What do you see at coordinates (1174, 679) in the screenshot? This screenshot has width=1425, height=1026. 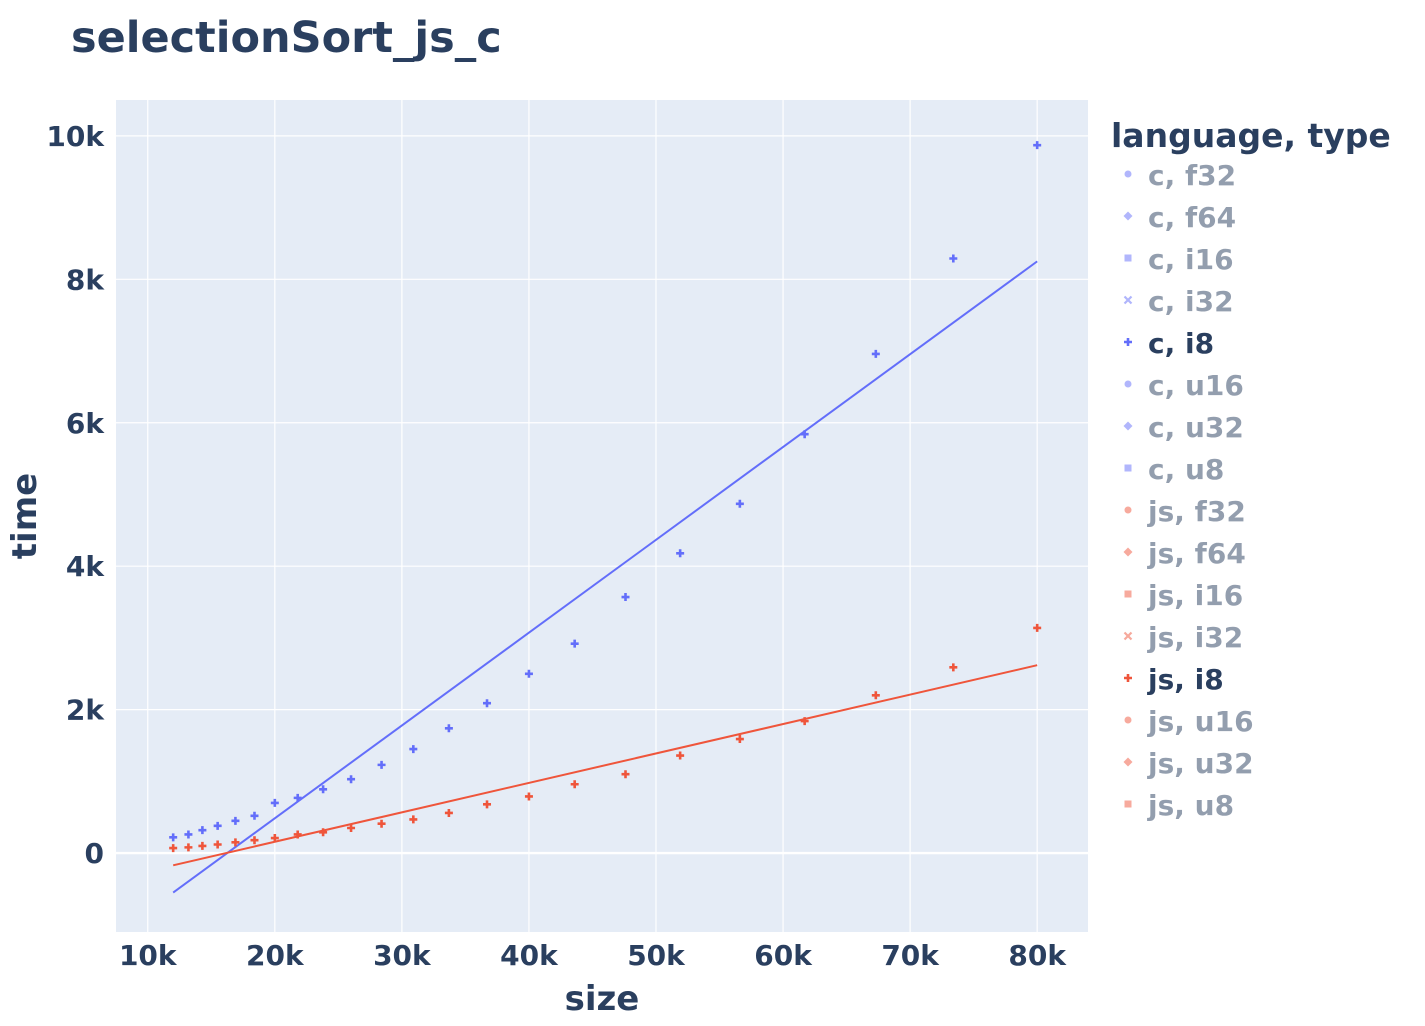 I see `legend-item: js, i8` at bounding box center [1174, 679].